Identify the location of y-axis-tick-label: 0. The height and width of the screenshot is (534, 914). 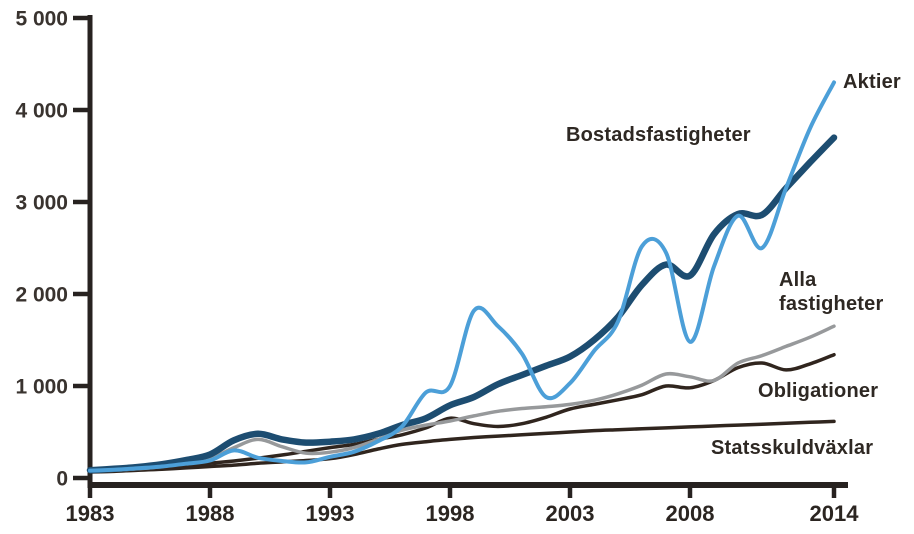
(62, 479).